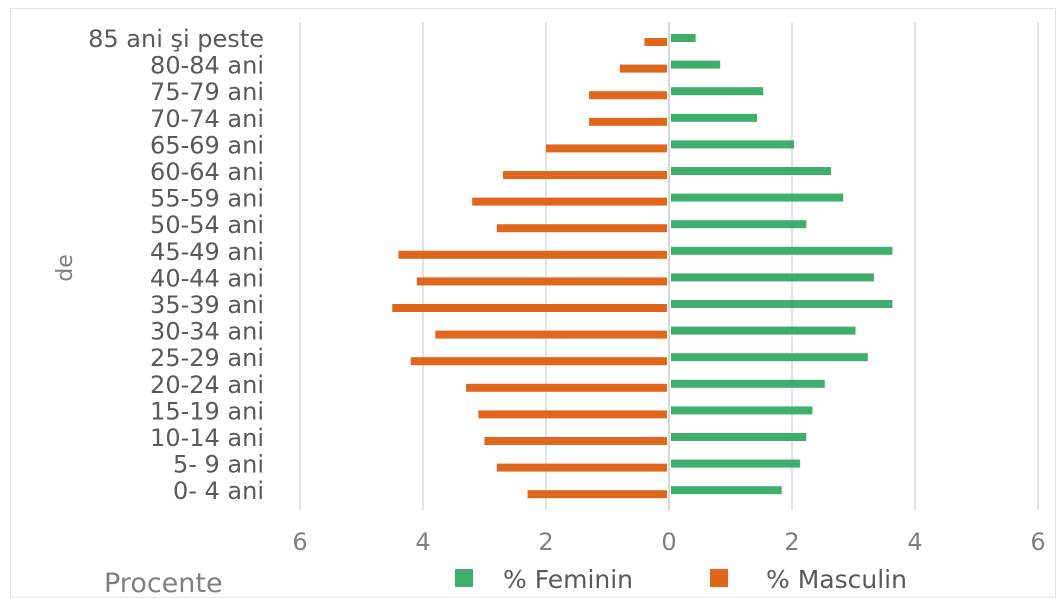 The width and height of the screenshot is (1062, 598). I want to click on category-label: 75-79 ani, so click(207, 92).